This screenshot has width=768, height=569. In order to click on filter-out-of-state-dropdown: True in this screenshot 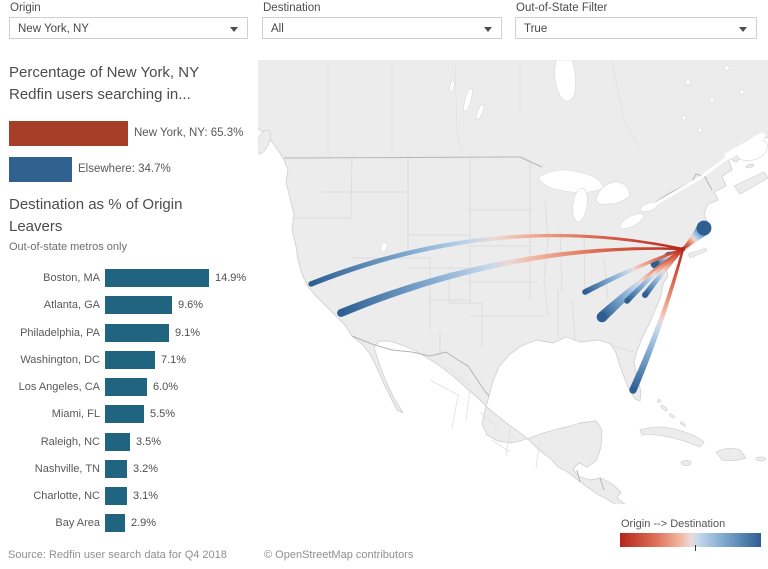, I will do `click(636, 28)`.